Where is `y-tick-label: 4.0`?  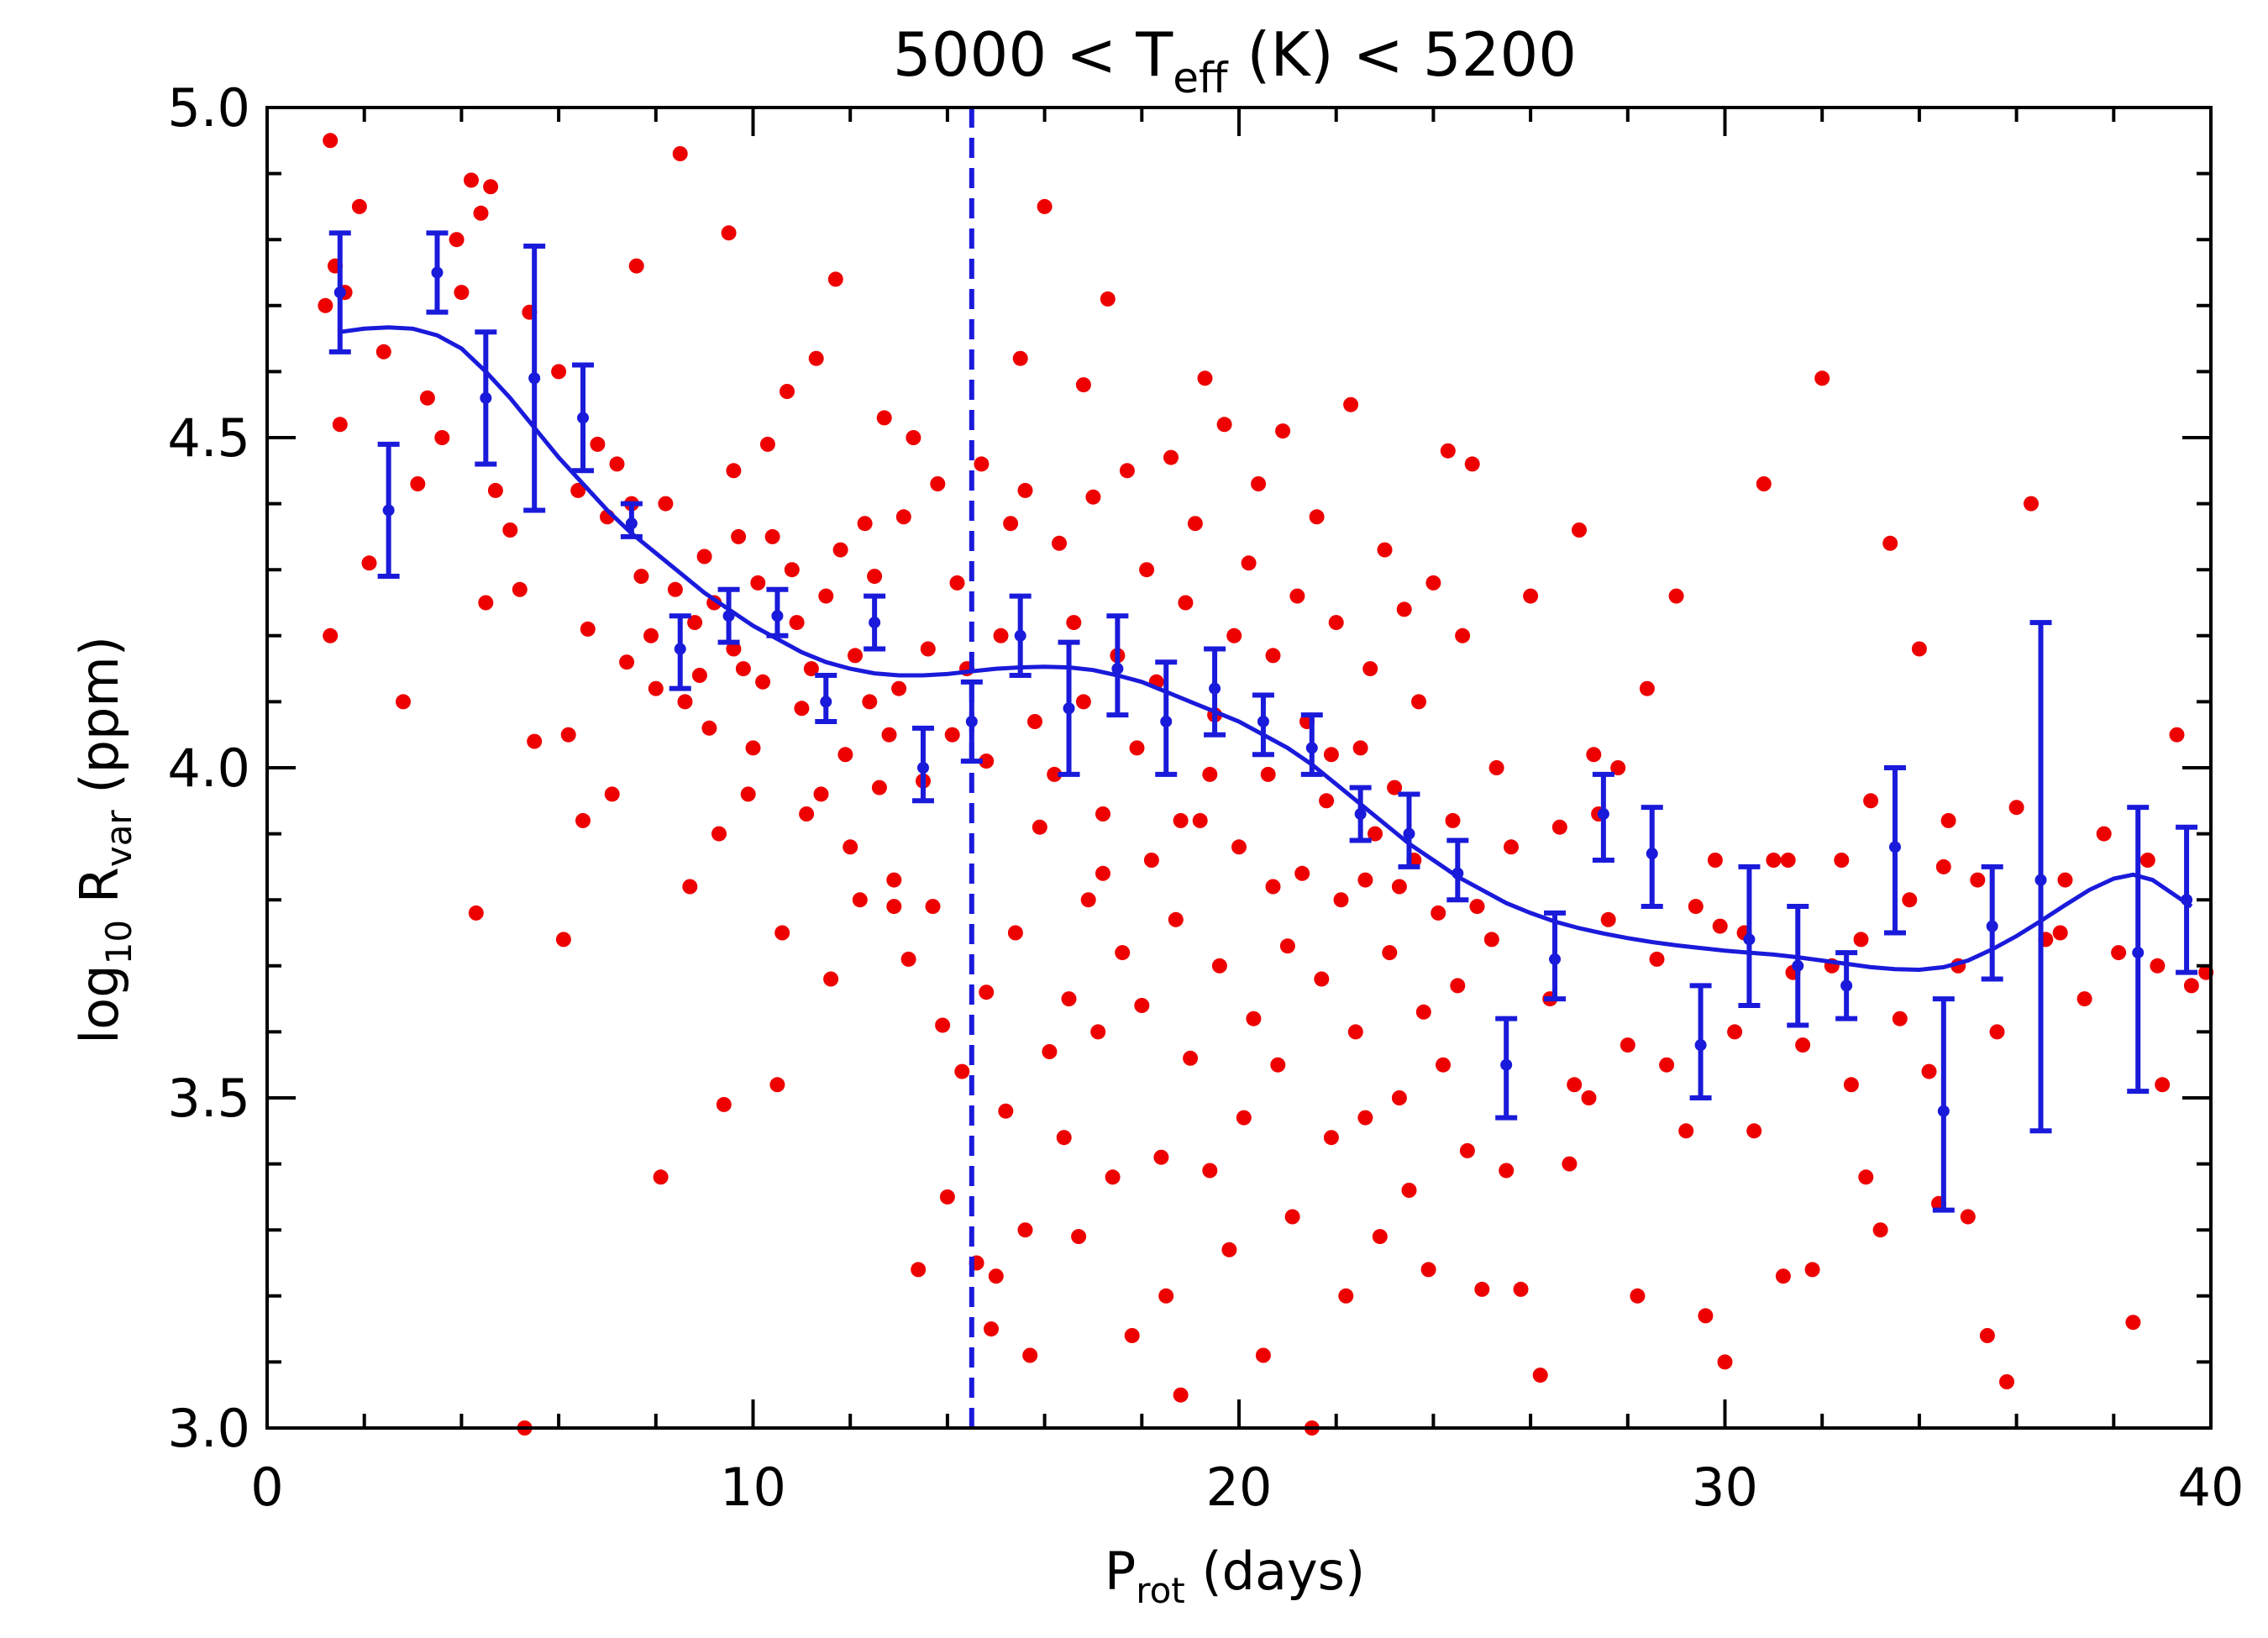 y-tick-label: 4.0 is located at coordinates (208, 768).